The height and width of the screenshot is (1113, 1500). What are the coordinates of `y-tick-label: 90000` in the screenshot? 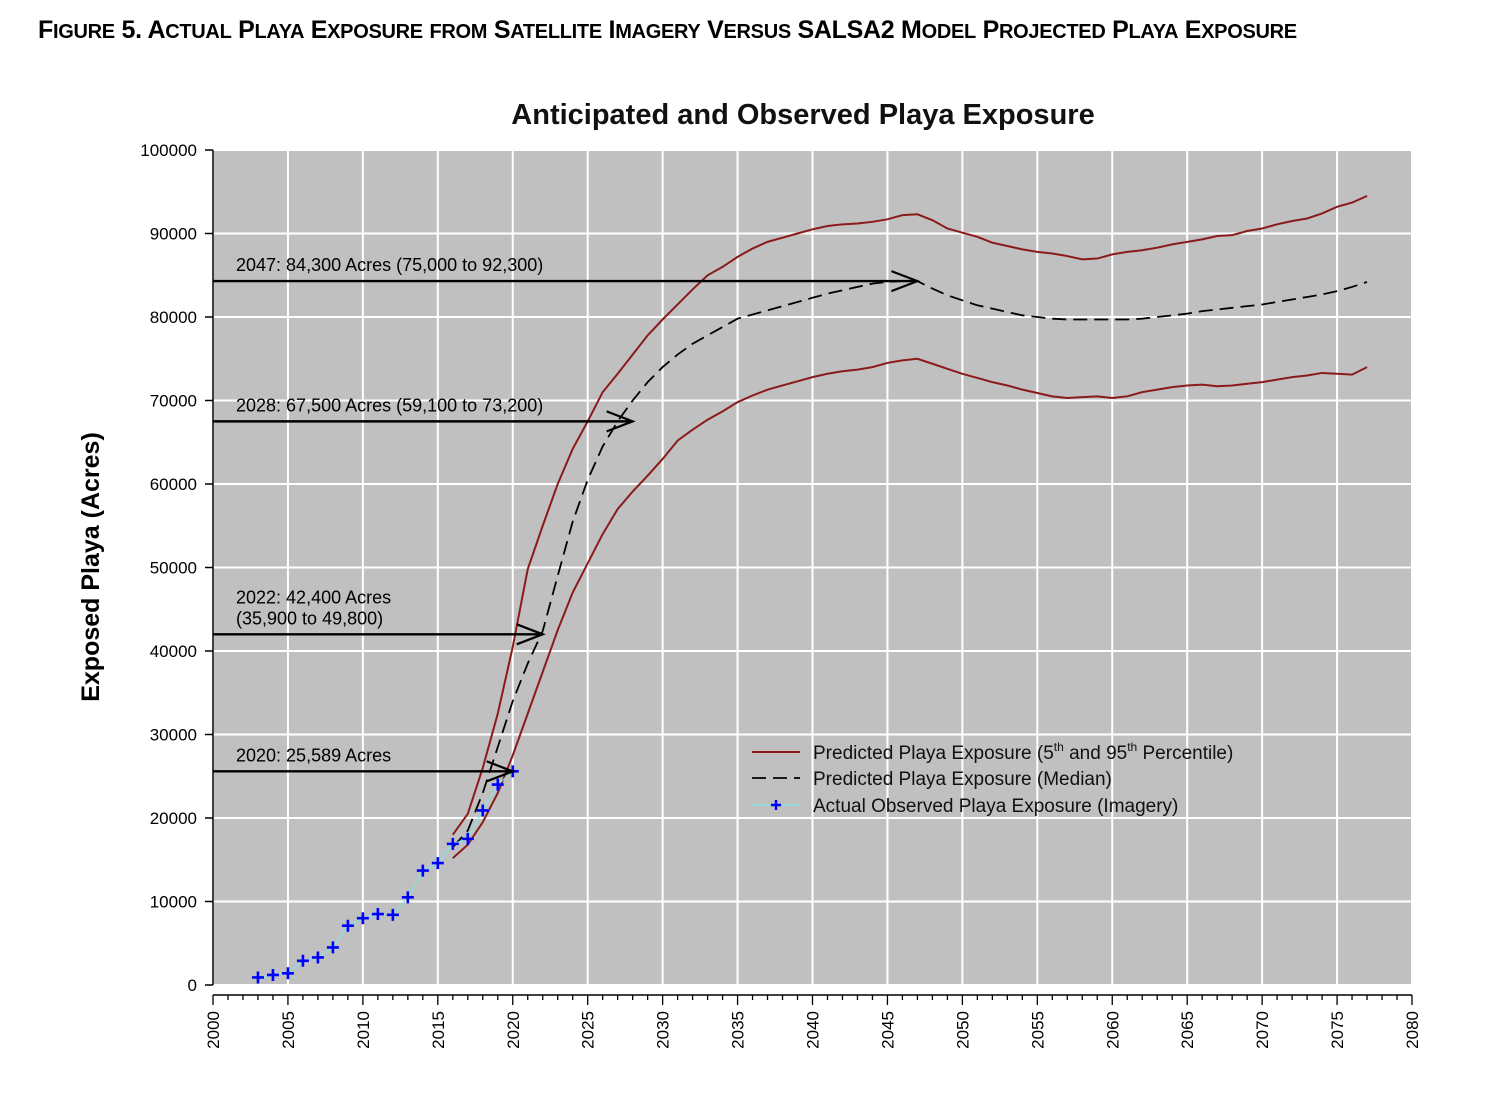 It's located at (173, 234).